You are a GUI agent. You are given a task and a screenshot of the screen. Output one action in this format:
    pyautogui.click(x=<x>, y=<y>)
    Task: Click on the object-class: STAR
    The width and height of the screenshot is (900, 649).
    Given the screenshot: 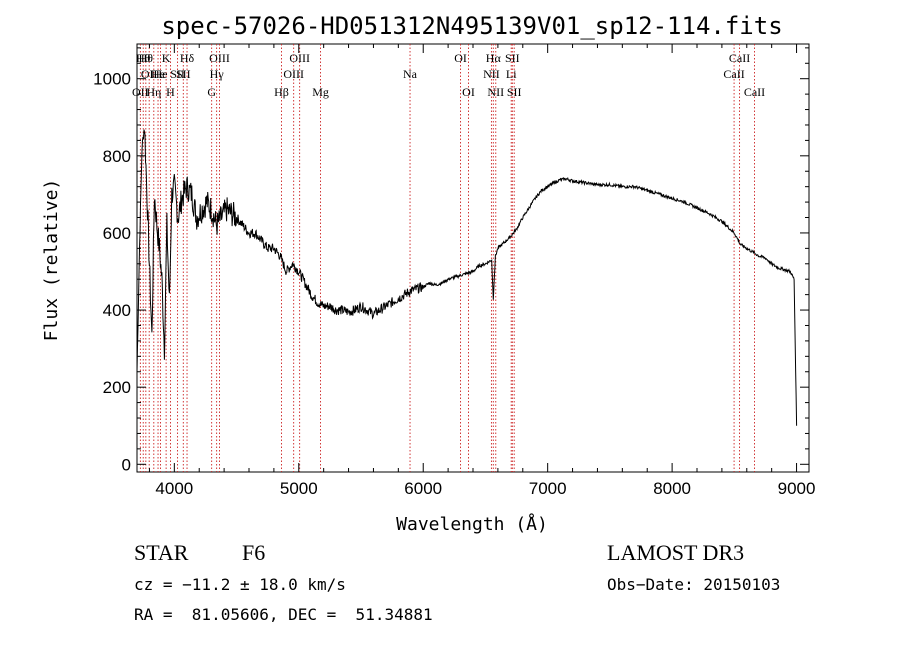 What is the action you would take?
    pyautogui.click(x=161, y=552)
    